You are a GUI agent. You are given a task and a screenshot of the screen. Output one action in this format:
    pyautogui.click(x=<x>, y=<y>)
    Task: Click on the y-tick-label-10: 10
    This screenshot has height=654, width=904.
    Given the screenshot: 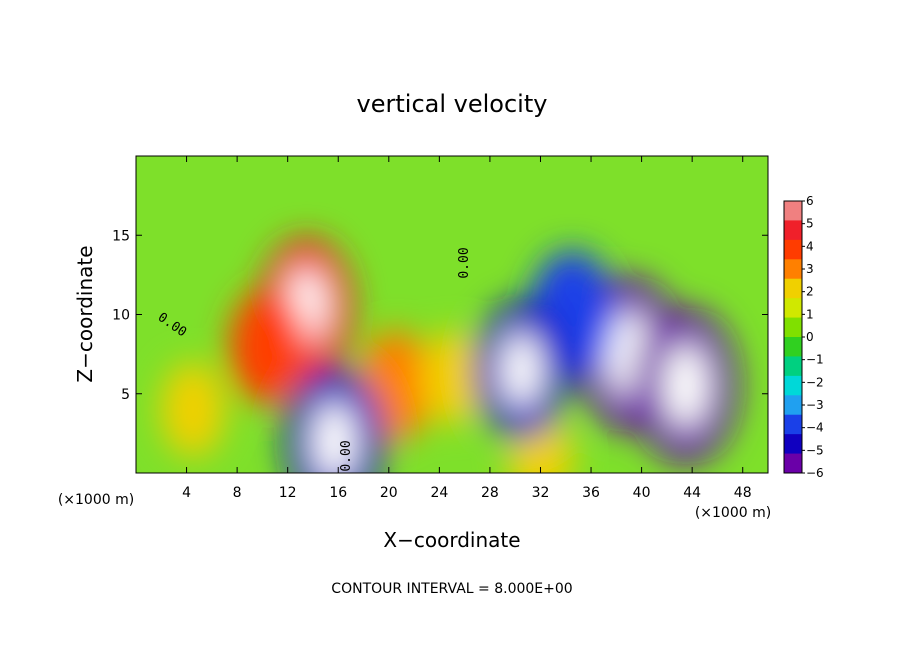 What is the action you would take?
    pyautogui.click(x=121, y=316)
    